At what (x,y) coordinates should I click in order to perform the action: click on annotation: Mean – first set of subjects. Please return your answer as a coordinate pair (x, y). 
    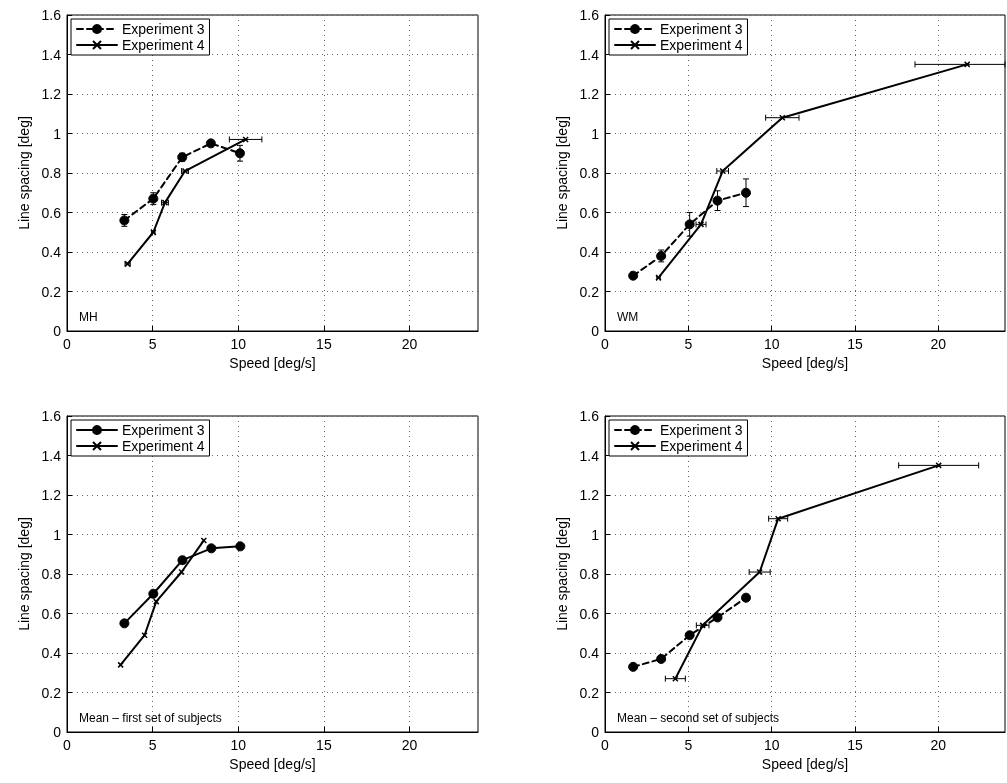
    Looking at the image, I should click on (150, 718).